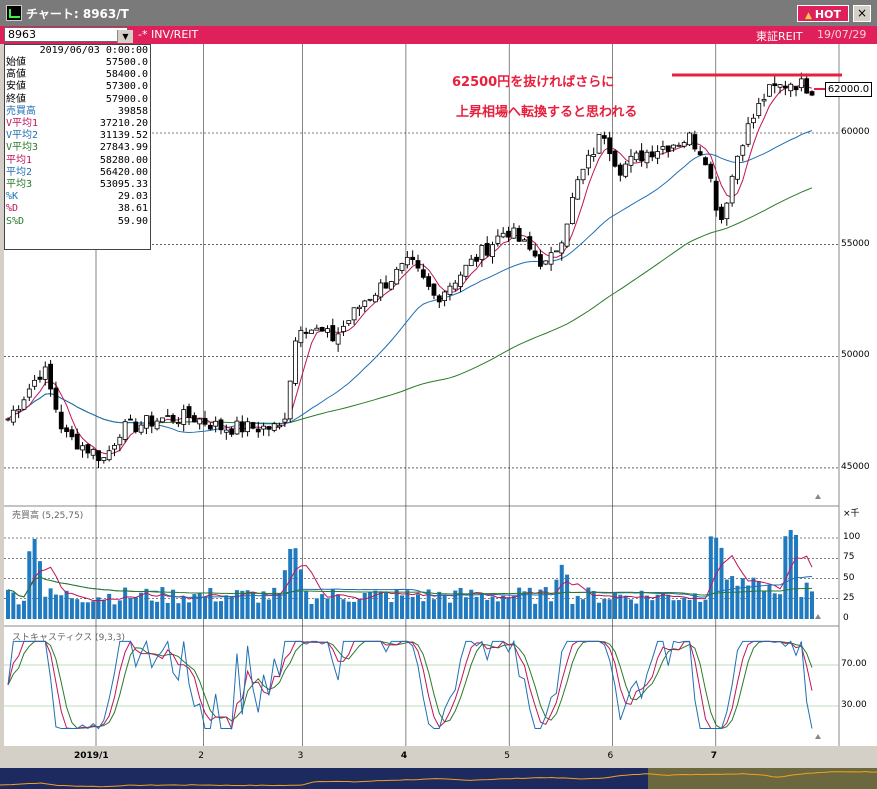  I want to click on data-row: 平均3 53095.33, so click(78, 185).